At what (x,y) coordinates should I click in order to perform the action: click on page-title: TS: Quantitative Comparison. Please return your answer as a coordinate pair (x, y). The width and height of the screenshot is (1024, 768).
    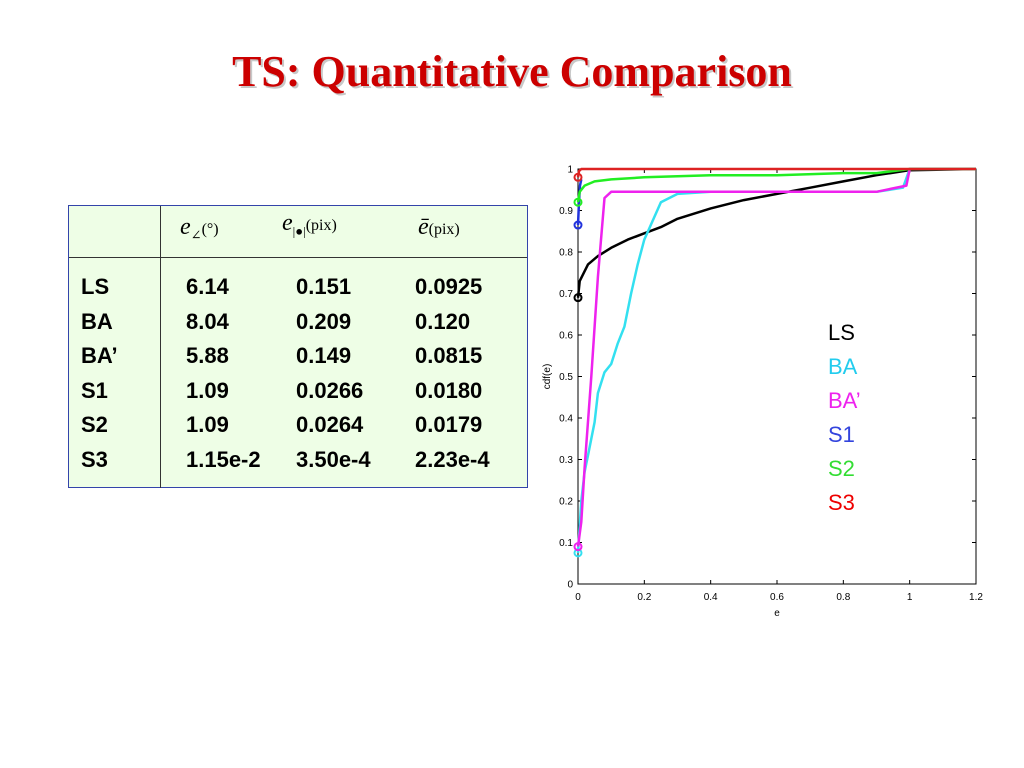
    Looking at the image, I should click on (512, 71).